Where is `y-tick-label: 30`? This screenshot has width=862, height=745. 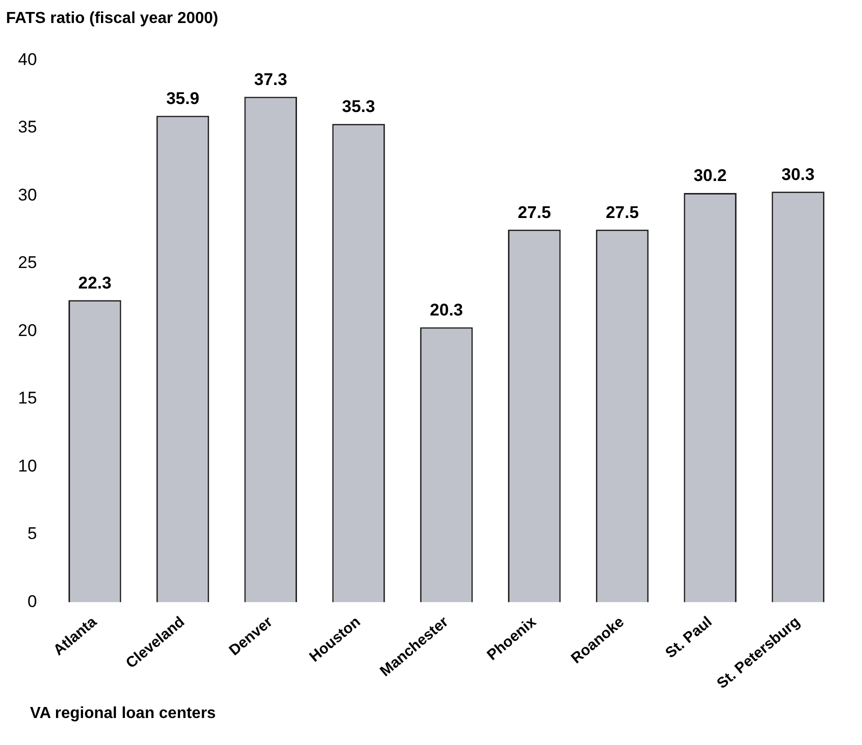
y-tick-label: 30 is located at coordinates (27, 194).